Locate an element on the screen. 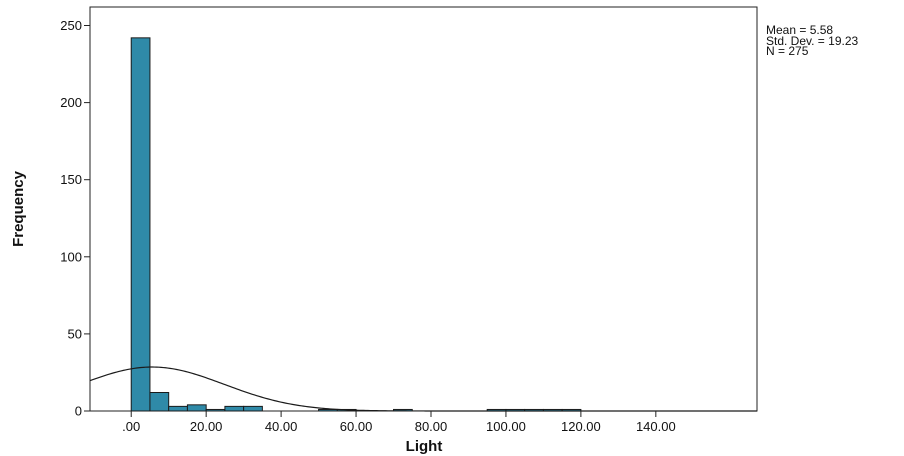 The height and width of the screenshot is (456, 904). y-tick-label-4: 200 is located at coordinates (71, 102).